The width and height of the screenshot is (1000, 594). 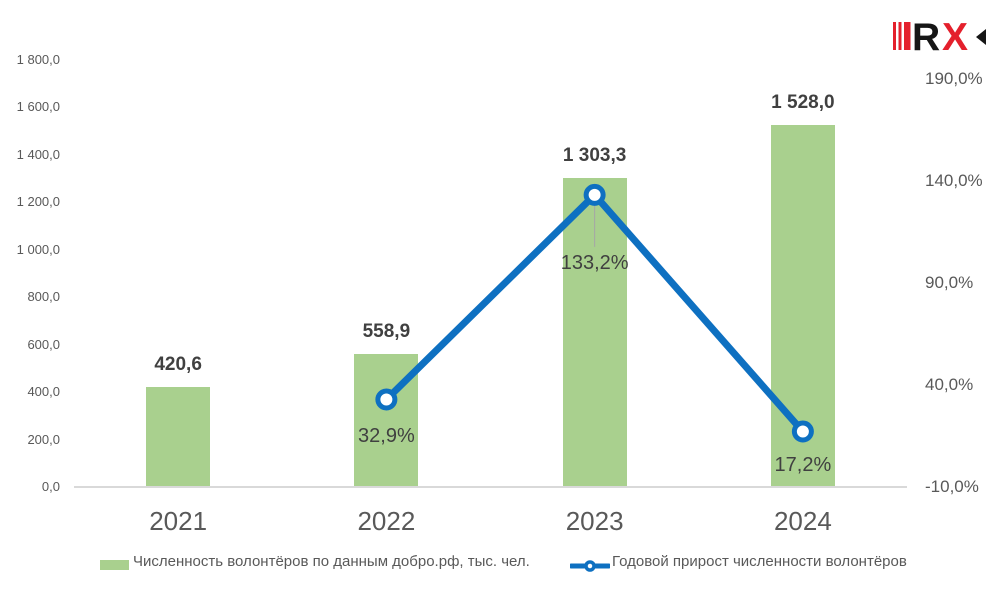 I want to click on right-axis-tick-label: -10,0%, so click(x=952, y=486).